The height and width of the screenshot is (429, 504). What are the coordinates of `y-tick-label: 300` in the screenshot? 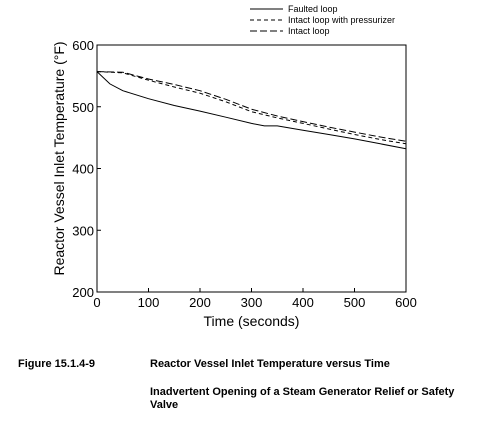 It's located at (83, 230).